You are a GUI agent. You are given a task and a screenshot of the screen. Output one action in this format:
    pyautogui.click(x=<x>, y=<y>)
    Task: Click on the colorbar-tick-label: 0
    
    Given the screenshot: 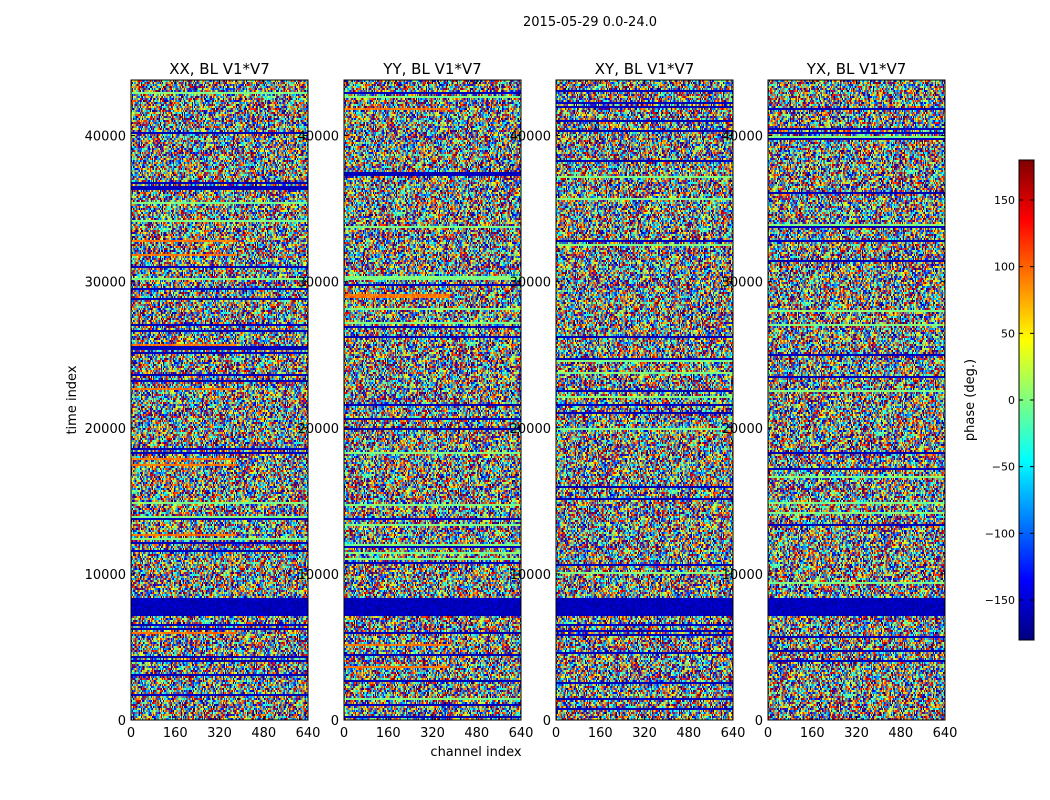 What is the action you would take?
    pyautogui.click(x=1011, y=400)
    